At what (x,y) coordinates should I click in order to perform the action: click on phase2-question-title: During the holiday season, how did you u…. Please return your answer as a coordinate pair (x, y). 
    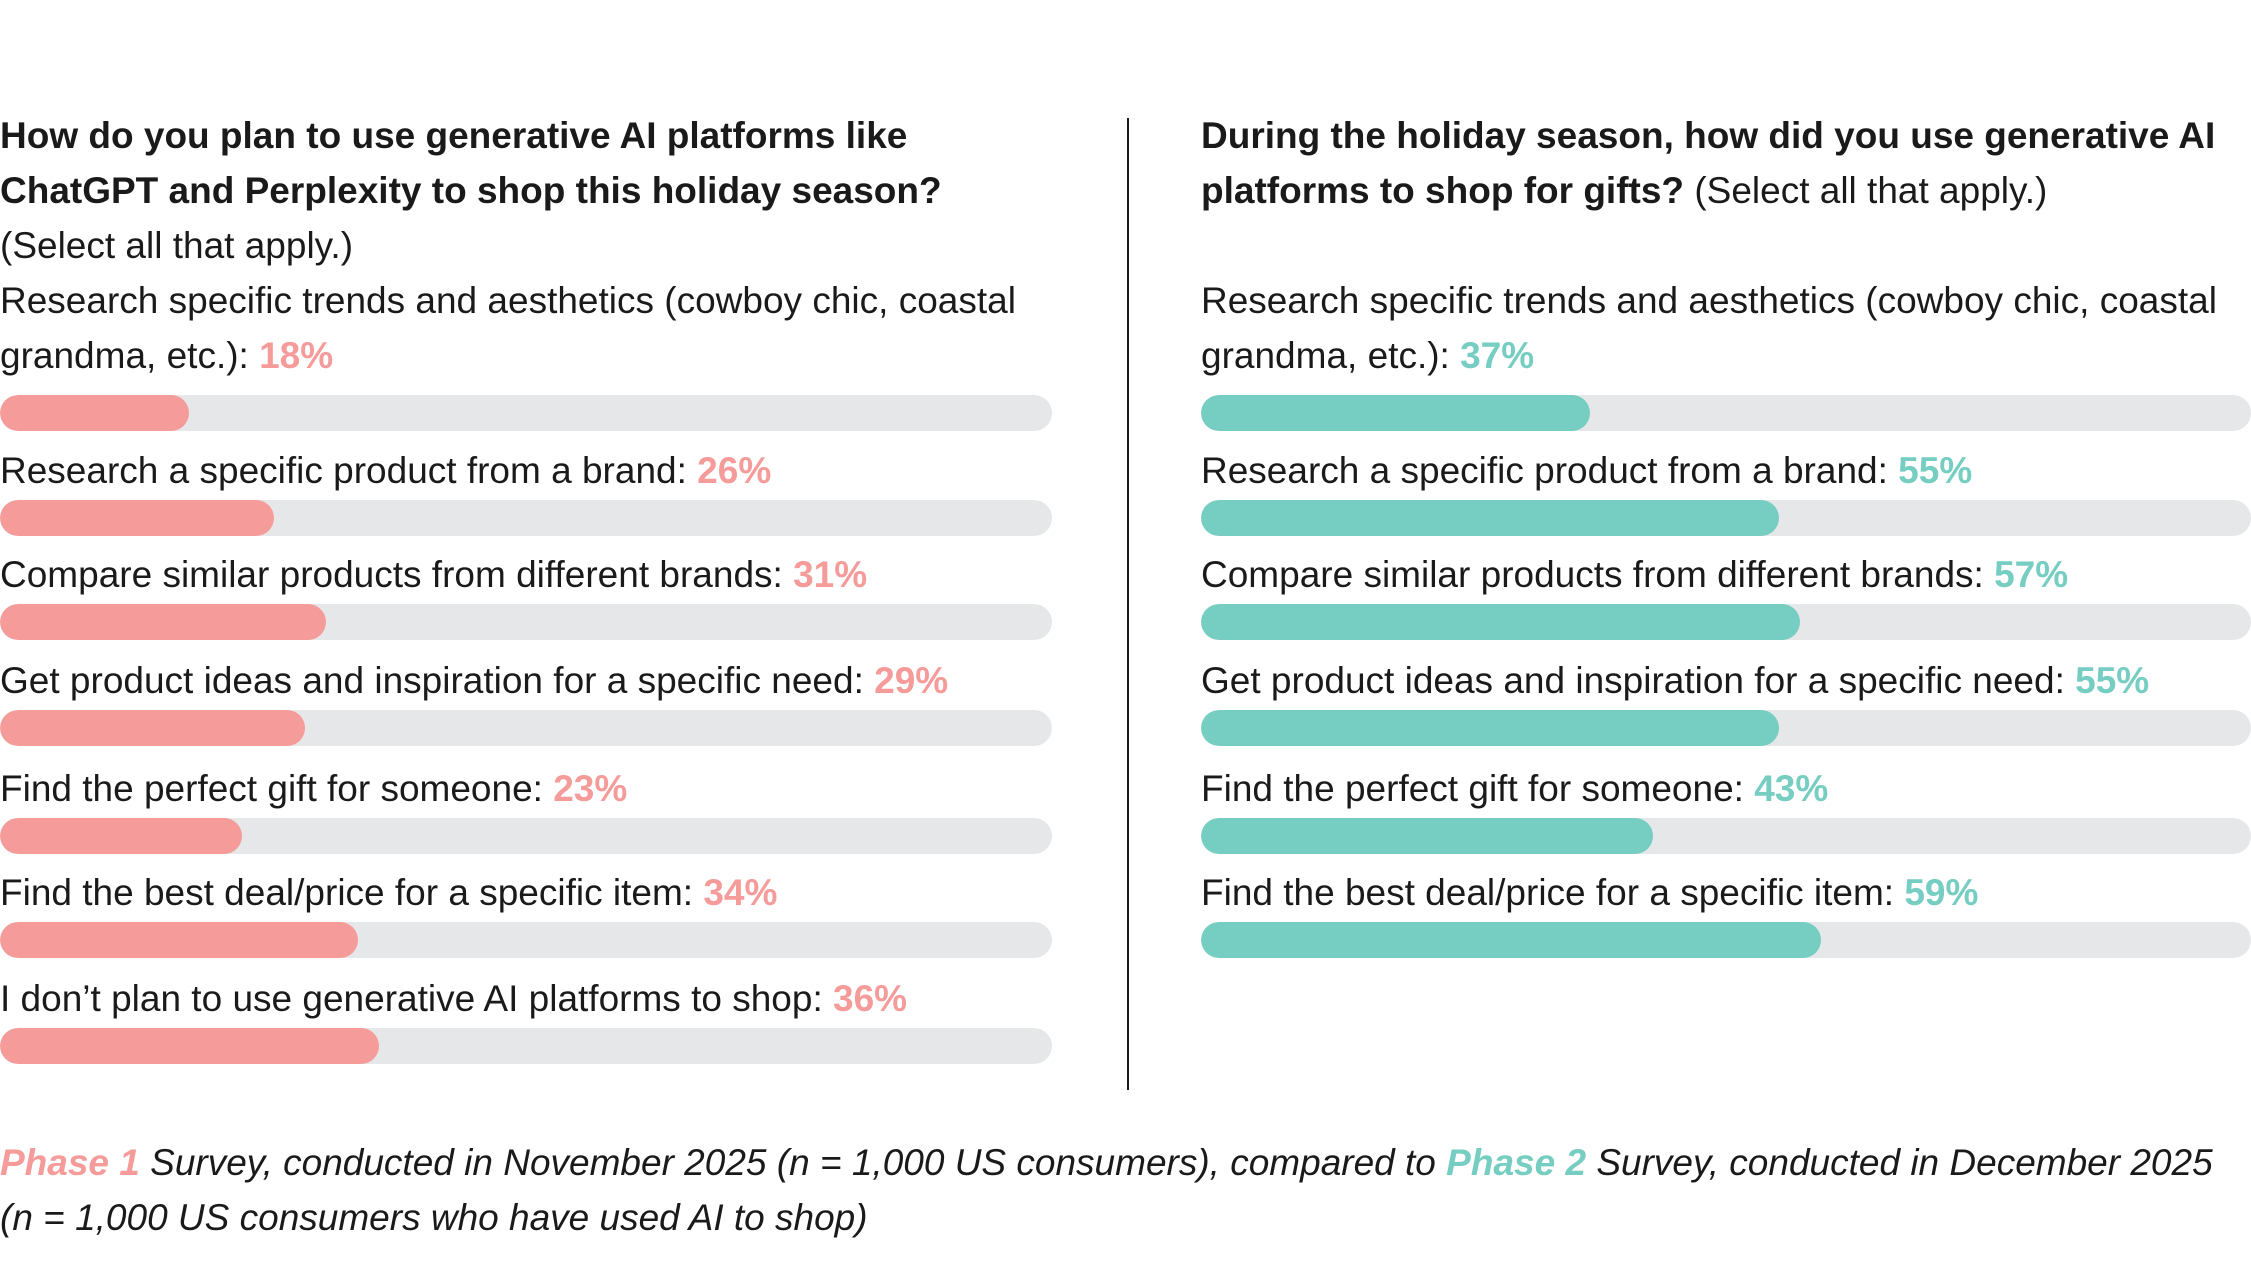
    Looking at the image, I should click on (1708, 163).